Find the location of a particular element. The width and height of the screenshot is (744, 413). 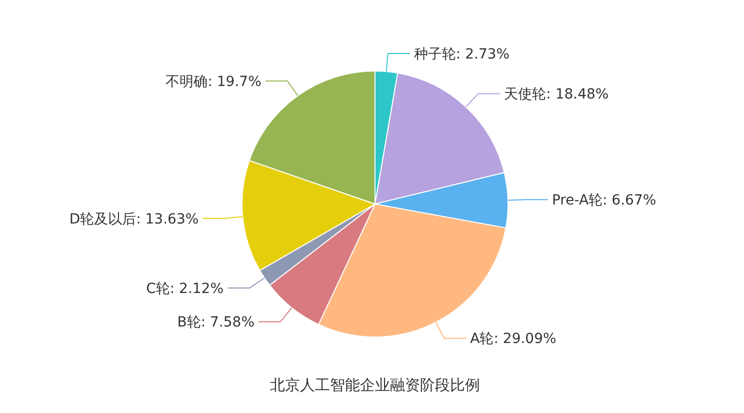

text: 北京人工智能企业融资阶段比例 is located at coordinates (375, 385).